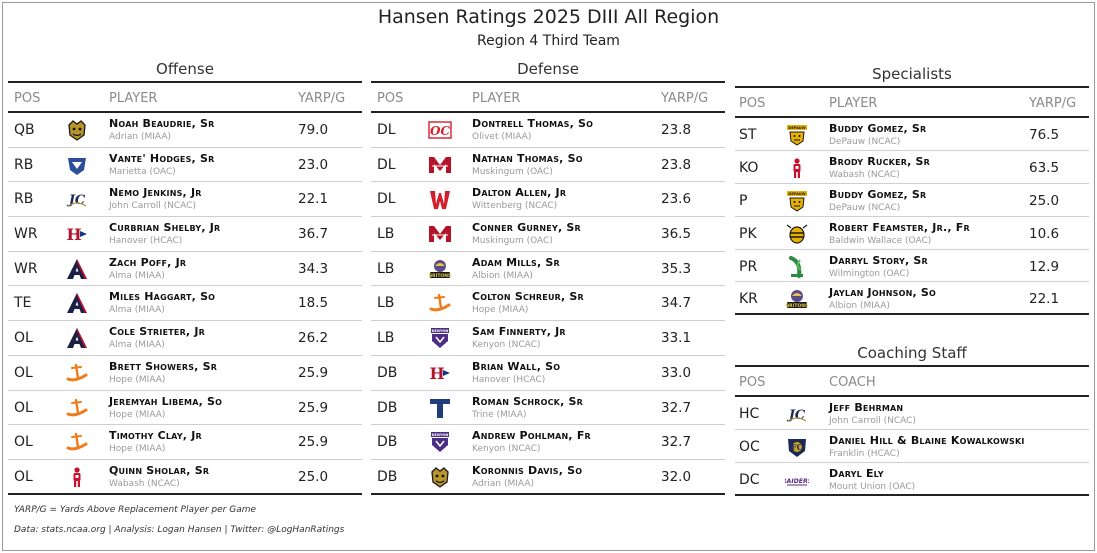 The width and height of the screenshot is (1097, 553). What do you see at coordinates (440, 435) in the screenshot?
I see `svg-text: KENYON` at bounding box center [440, 435].